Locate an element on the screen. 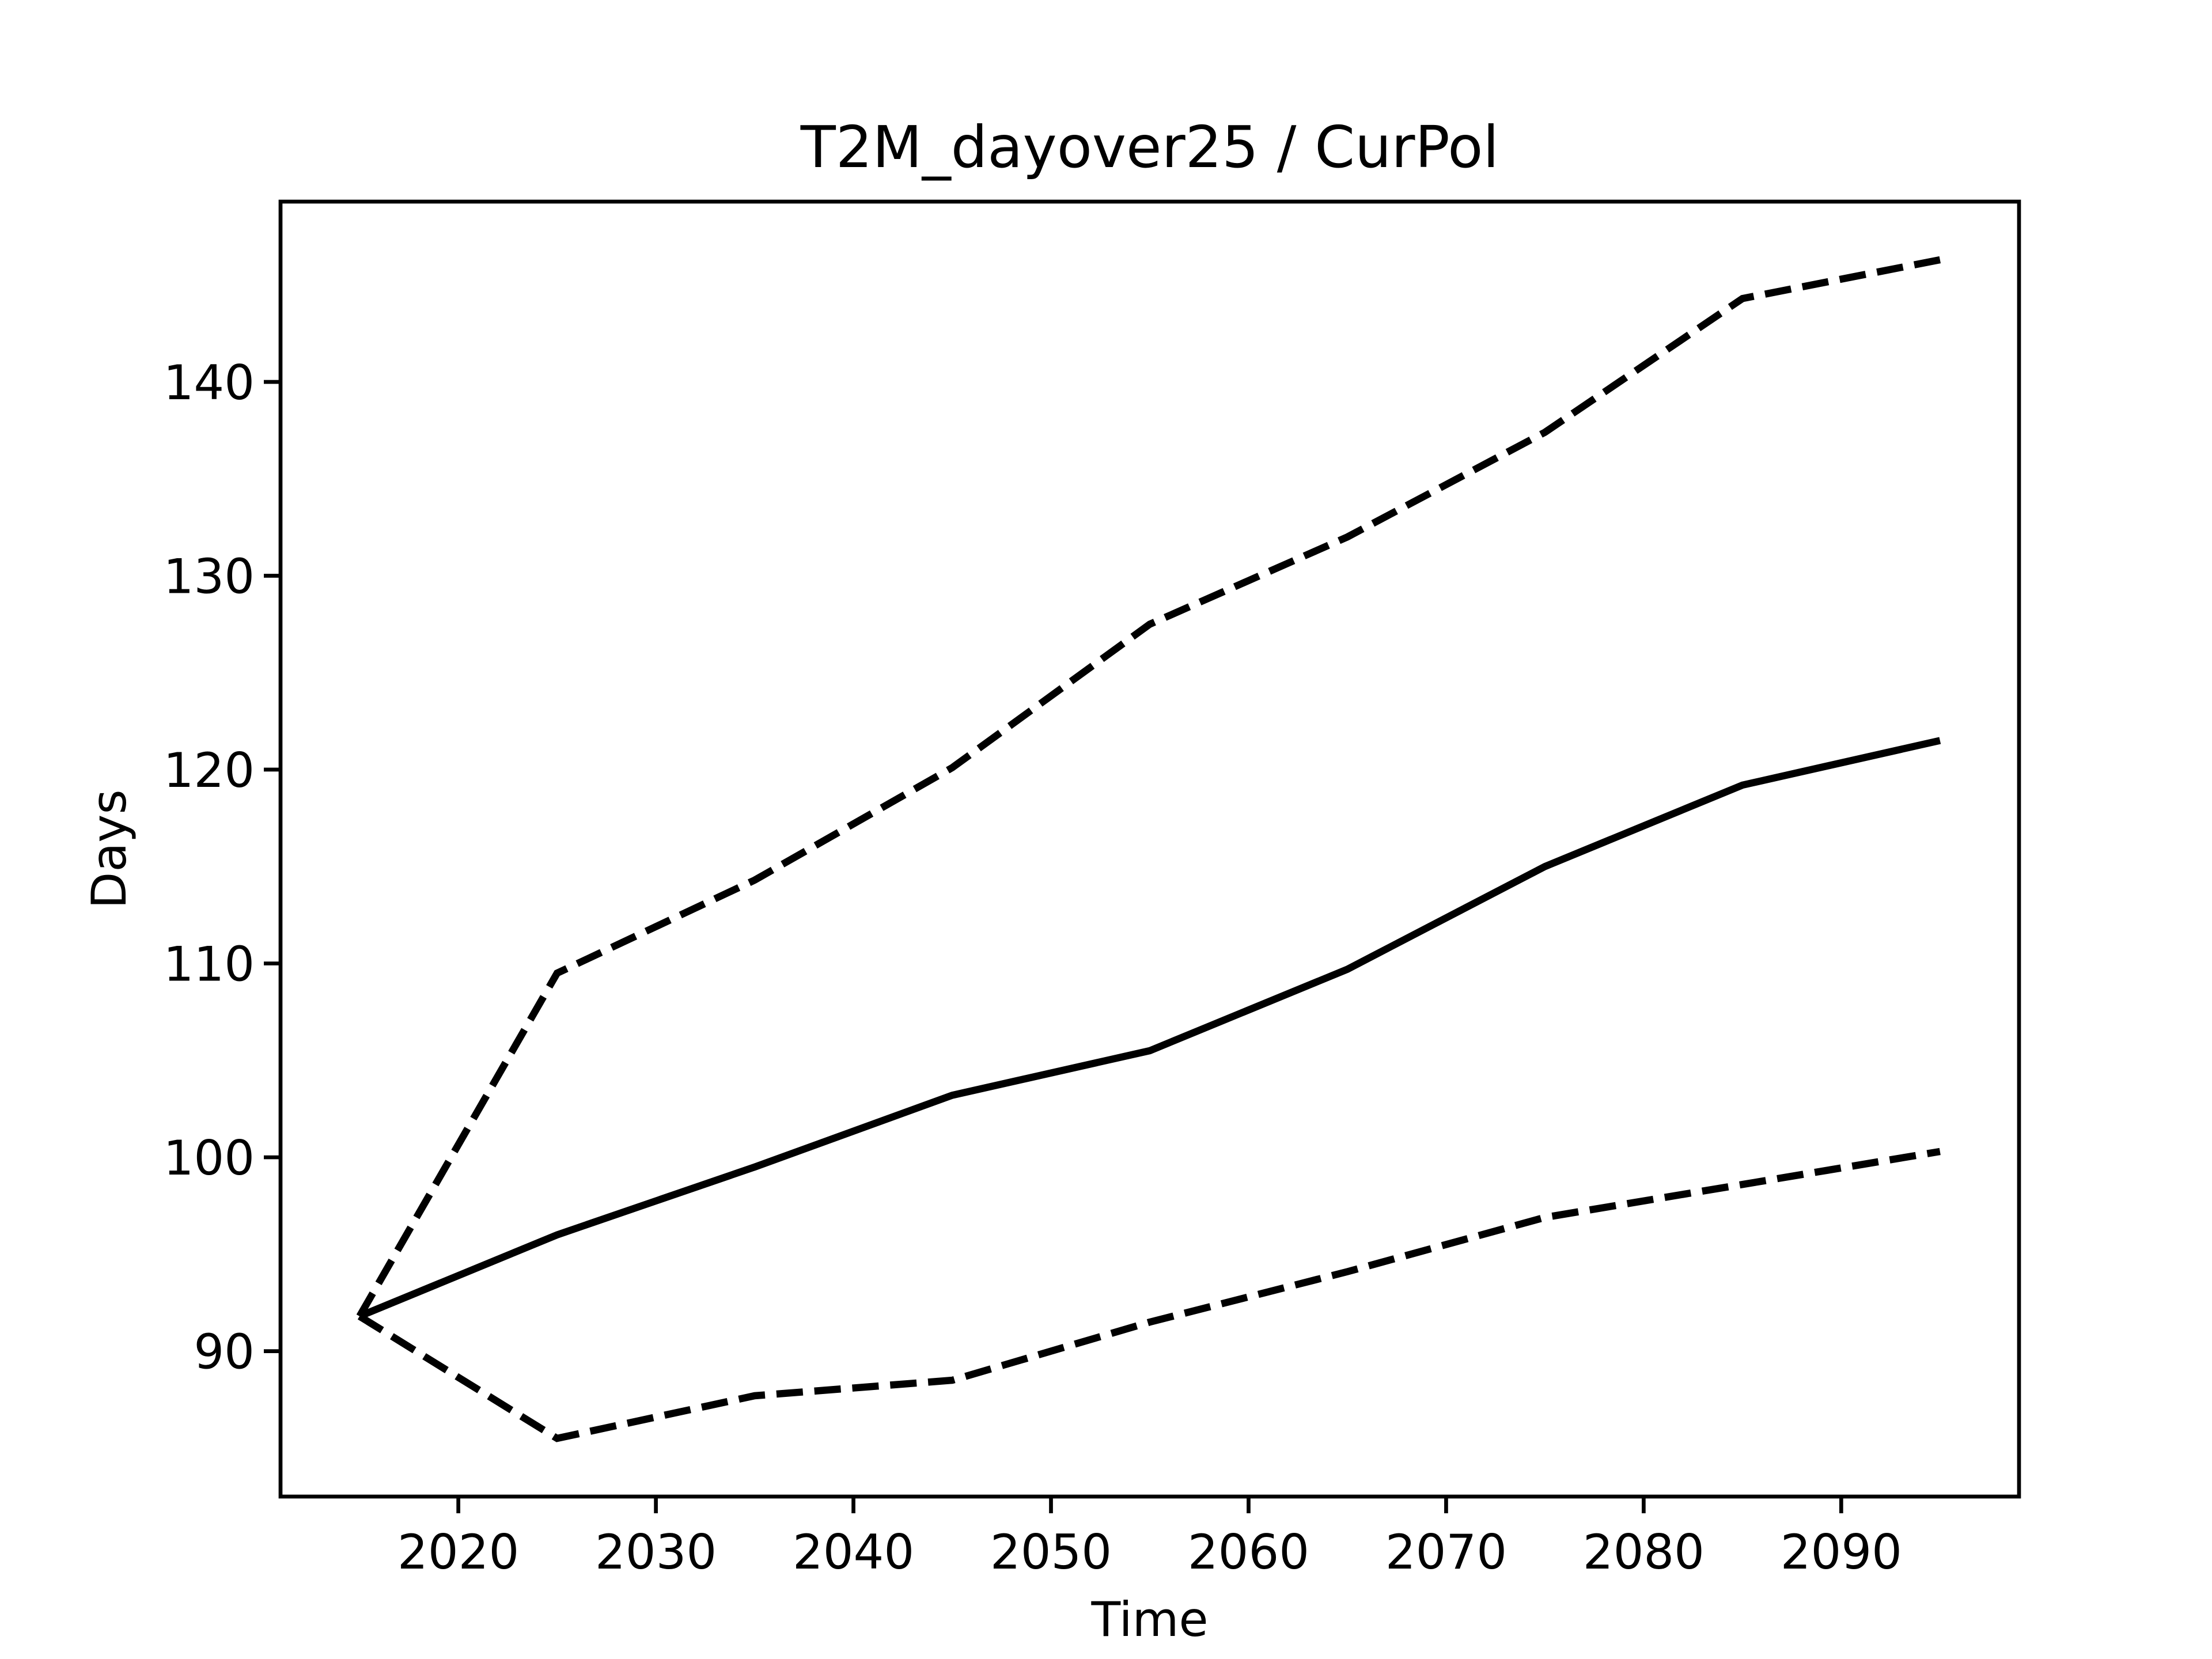 This screenshot has width=2212, height=1659. series-line is located at coordinates (1149, 1294).